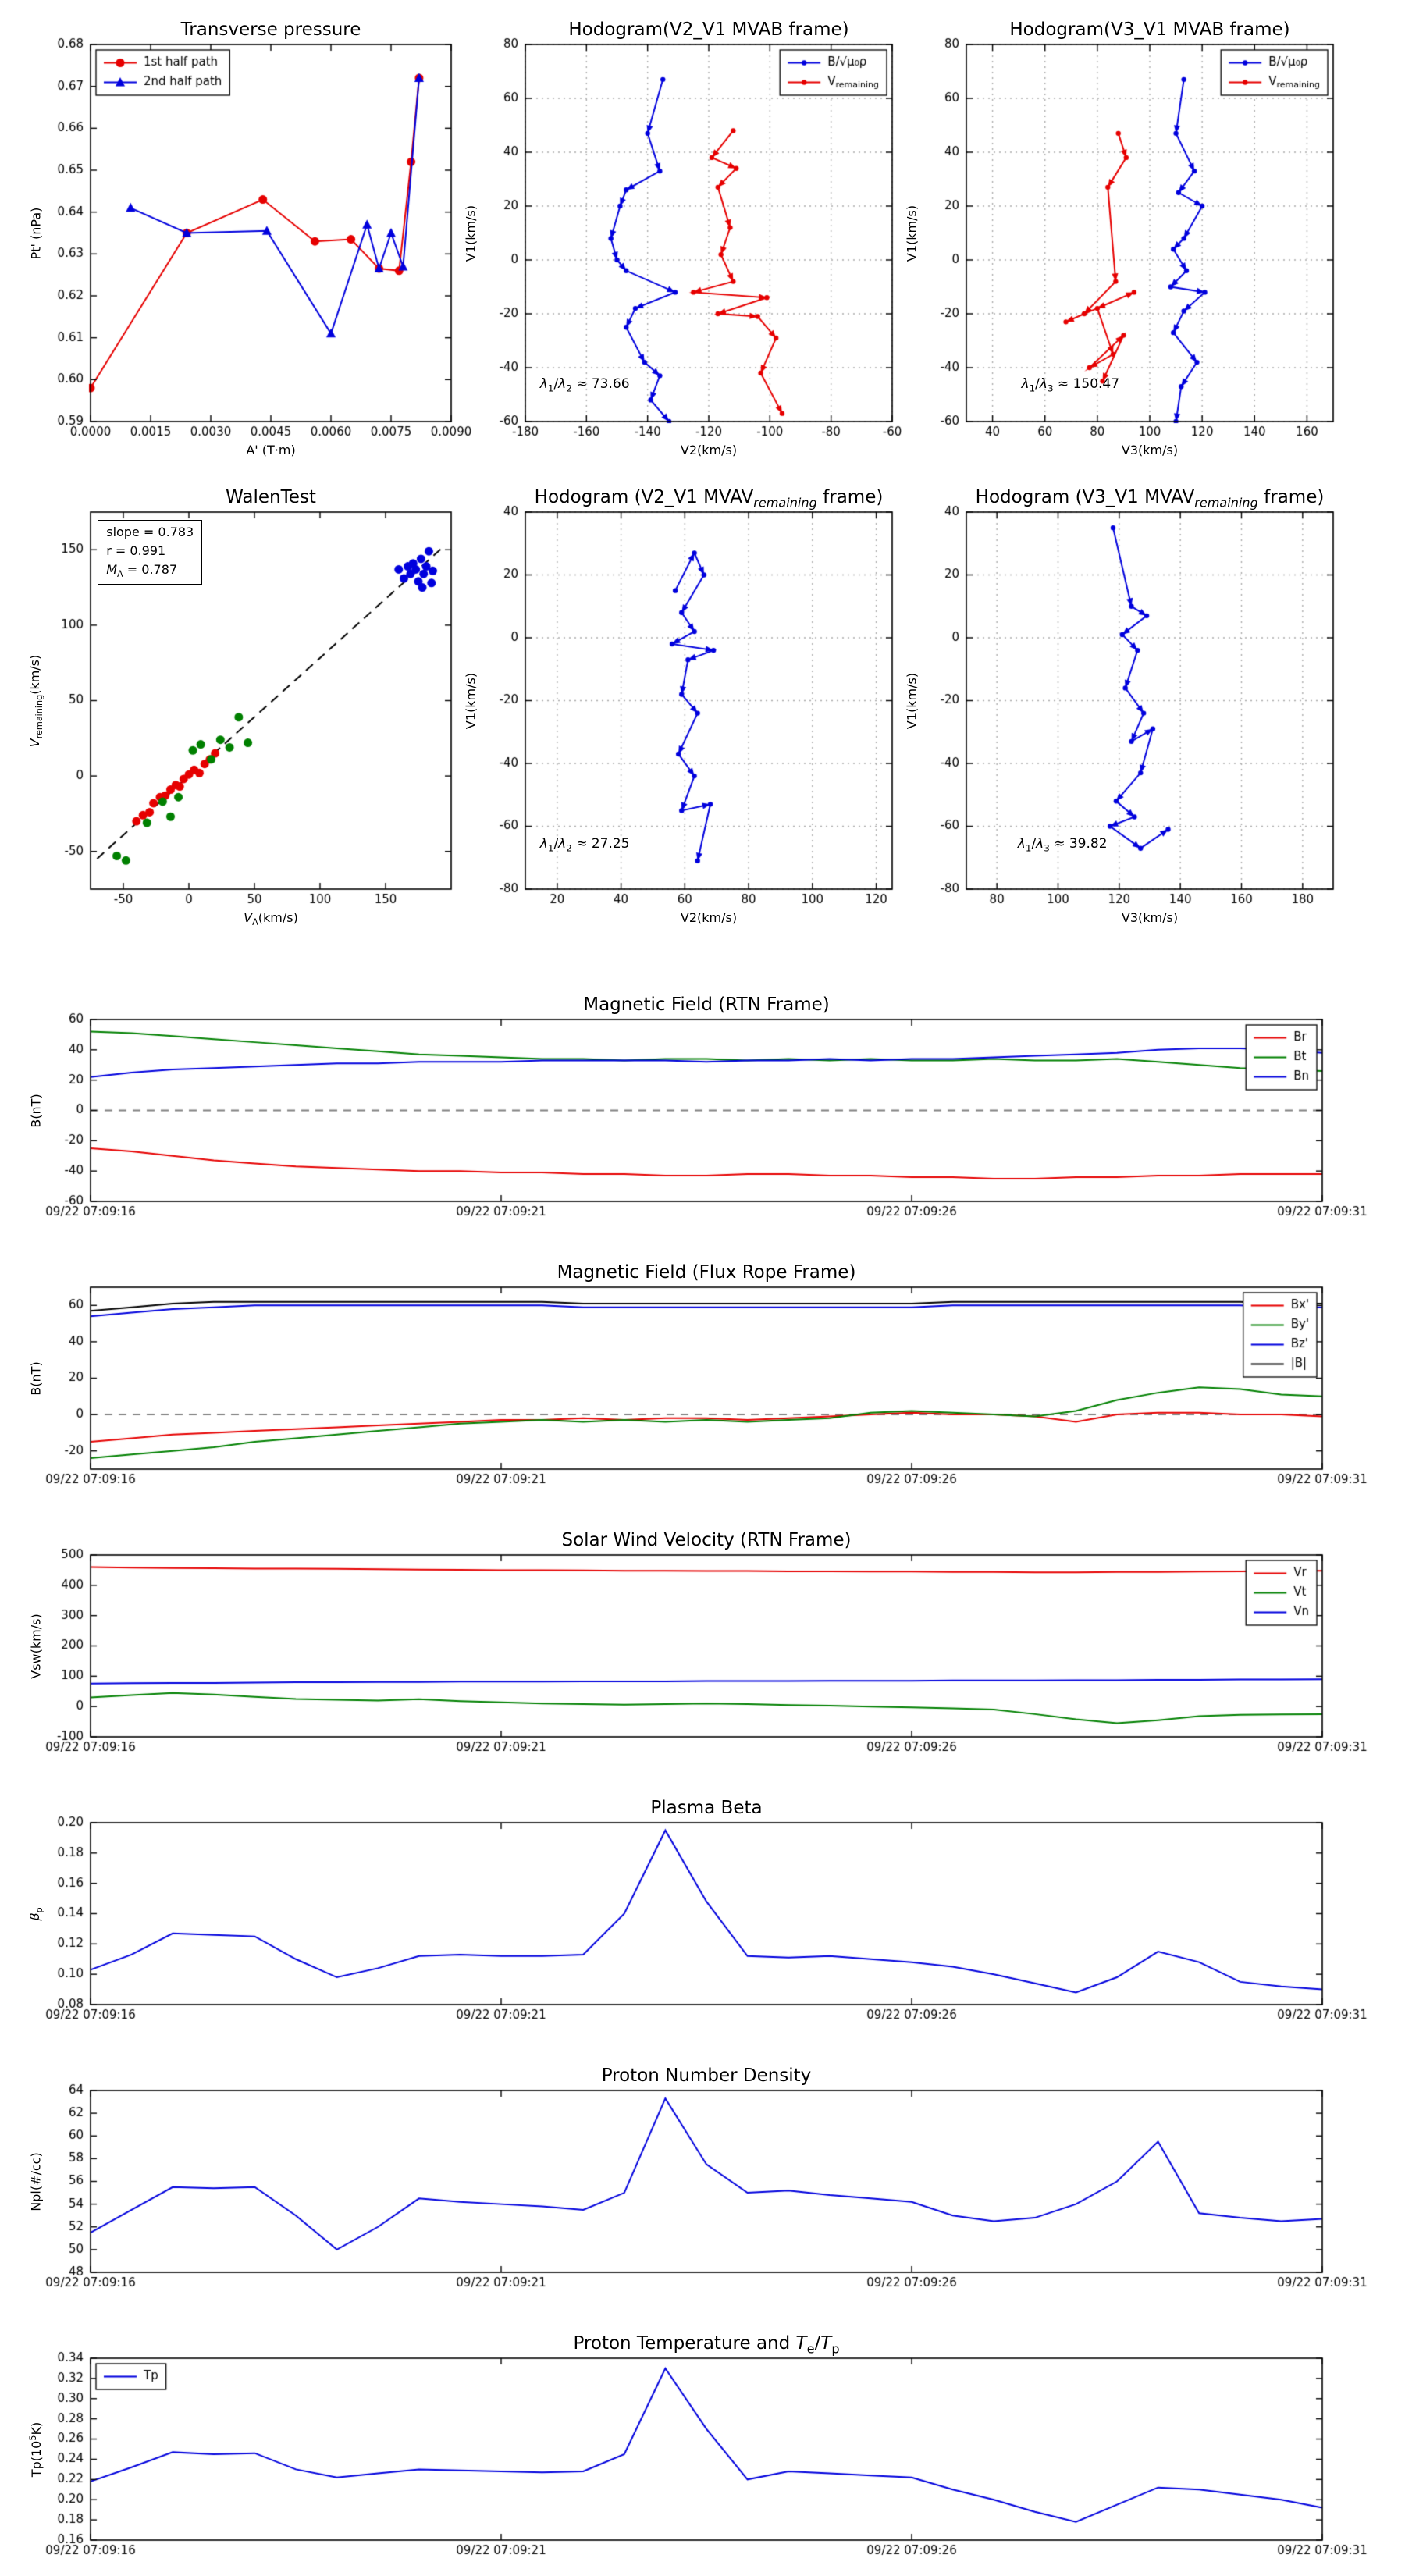  Describe the element at coordinates (471, 233) in the screenshot. I see `ylabel-hodogram-v2v1-mvab: V1(km/s)` at that location.